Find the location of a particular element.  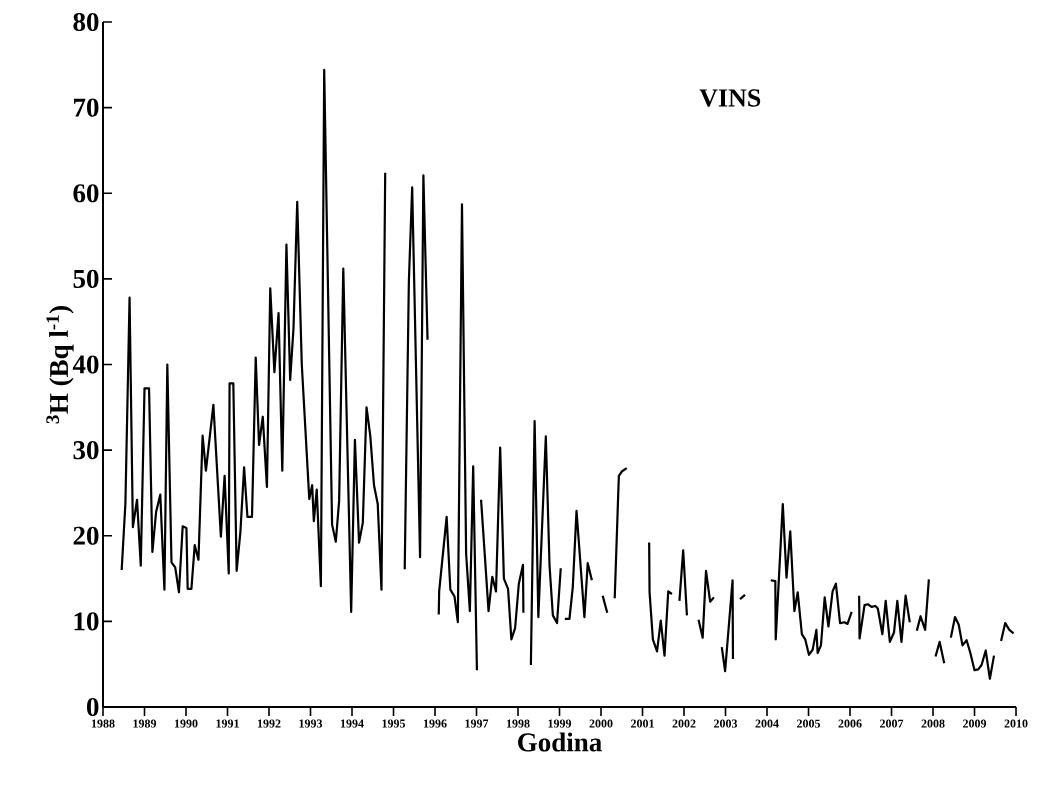

x-tick-label: 1996 is located at coordinates (435, 723).